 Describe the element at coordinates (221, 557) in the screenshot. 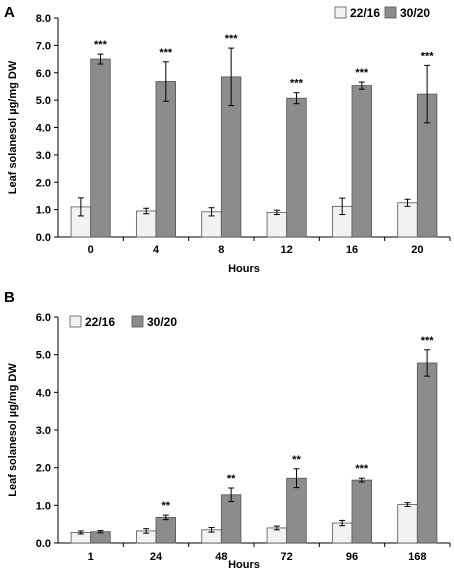

I see `x-tick-label: 48` at that location.